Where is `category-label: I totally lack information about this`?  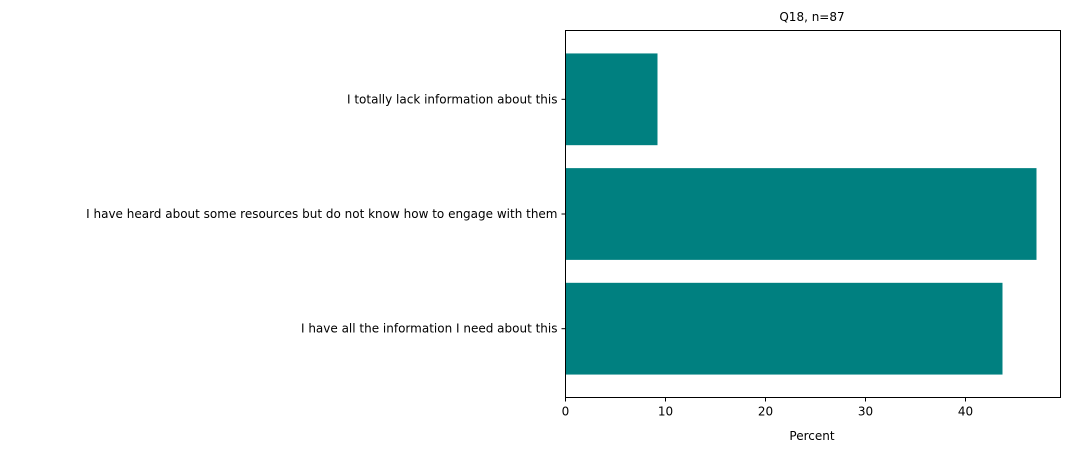
category-label: I totally lack information about this is located at coordinates (452, 99).